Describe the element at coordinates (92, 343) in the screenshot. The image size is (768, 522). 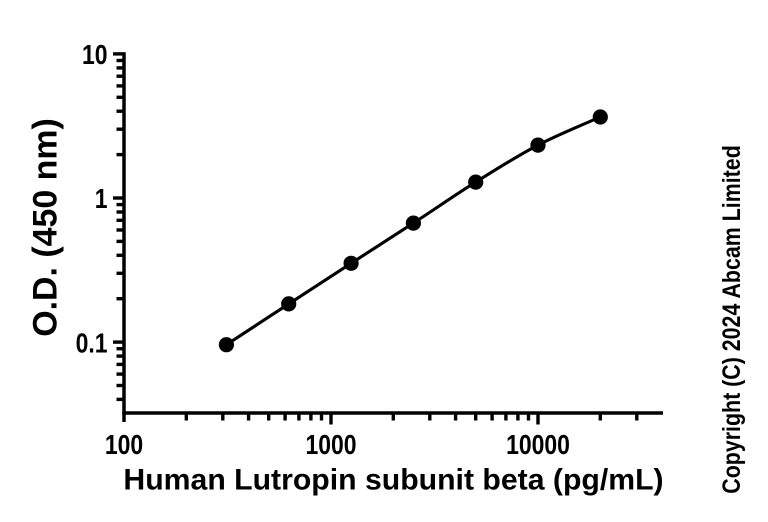
I see `svg-text: 0.1` at that location.